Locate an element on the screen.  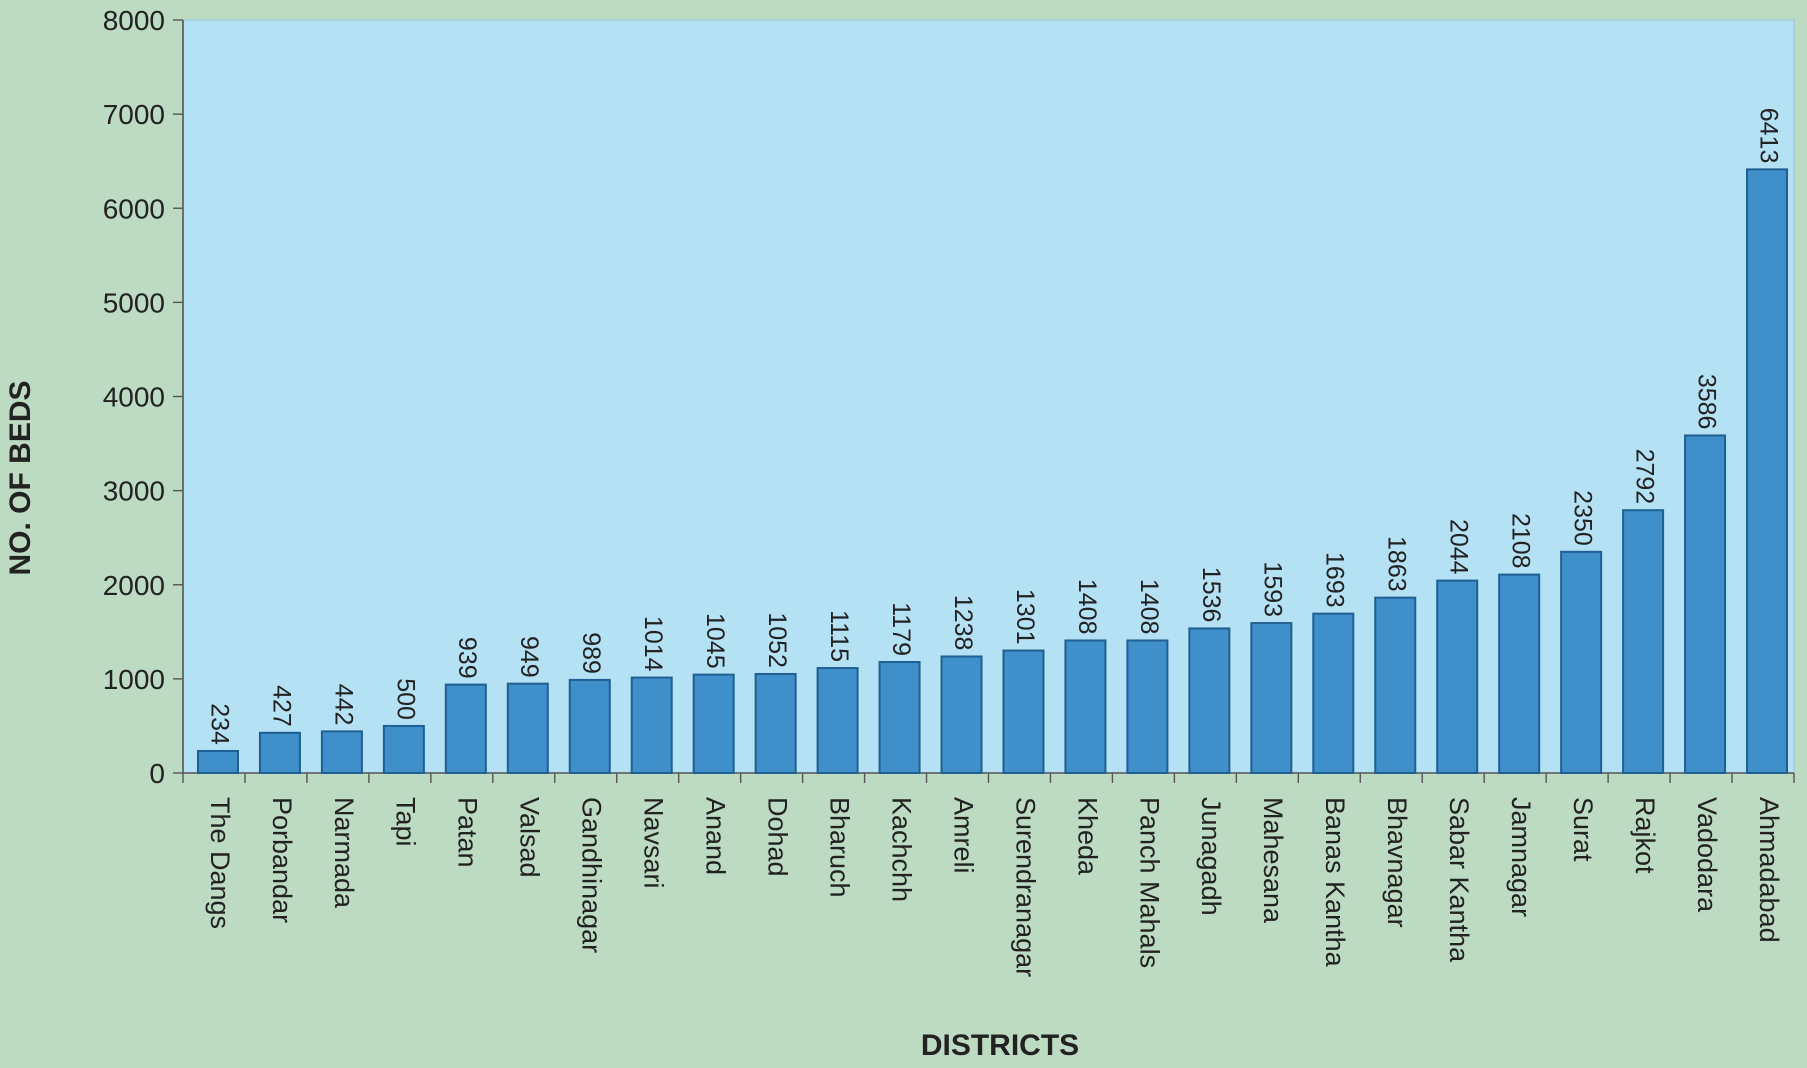
data-label: 1238 is located at coordinates (963, 623).